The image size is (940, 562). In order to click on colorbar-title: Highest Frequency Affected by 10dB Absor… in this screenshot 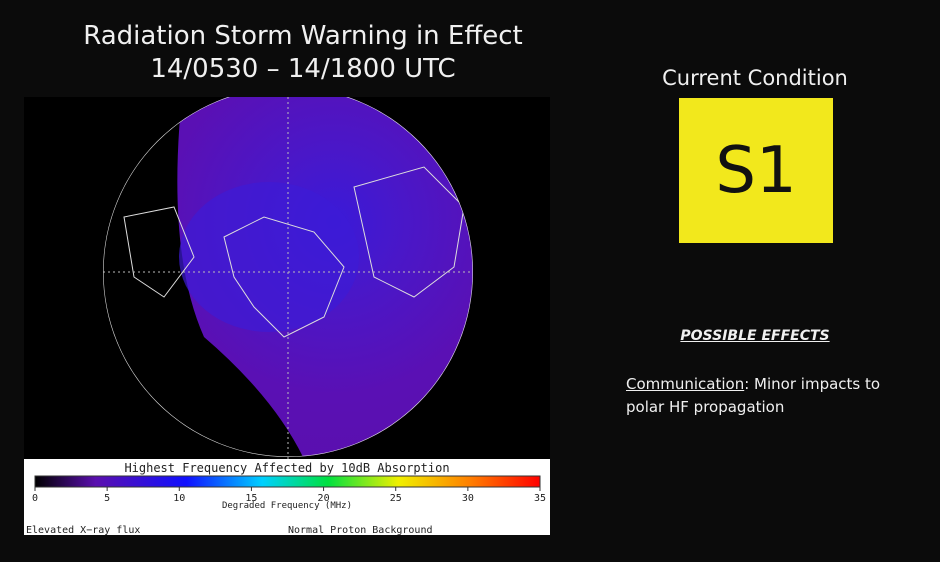, I will do `click(286, 468)`.